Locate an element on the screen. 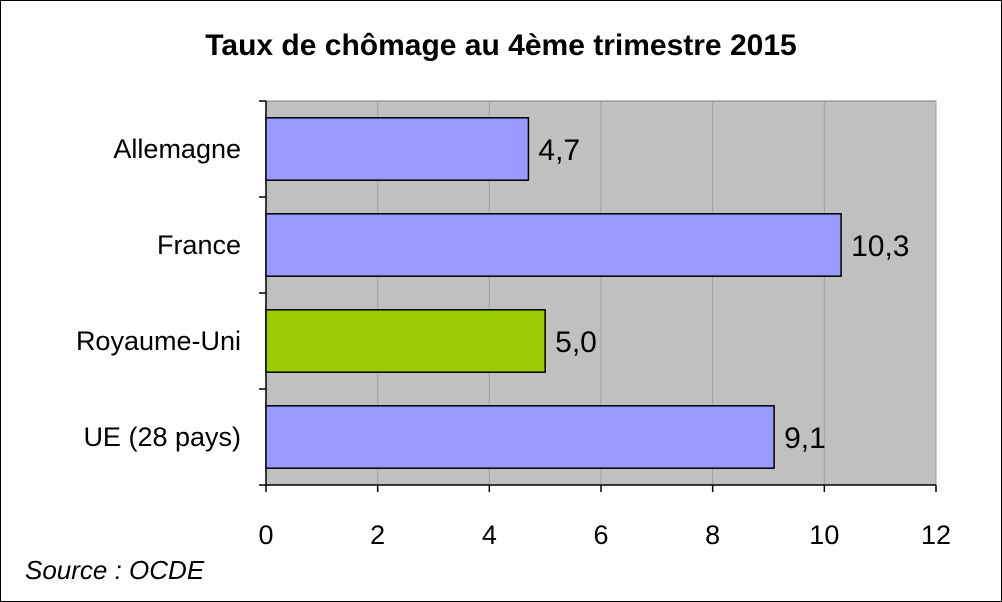  x-tick-label: 6 is located at coordinates (600, 535).